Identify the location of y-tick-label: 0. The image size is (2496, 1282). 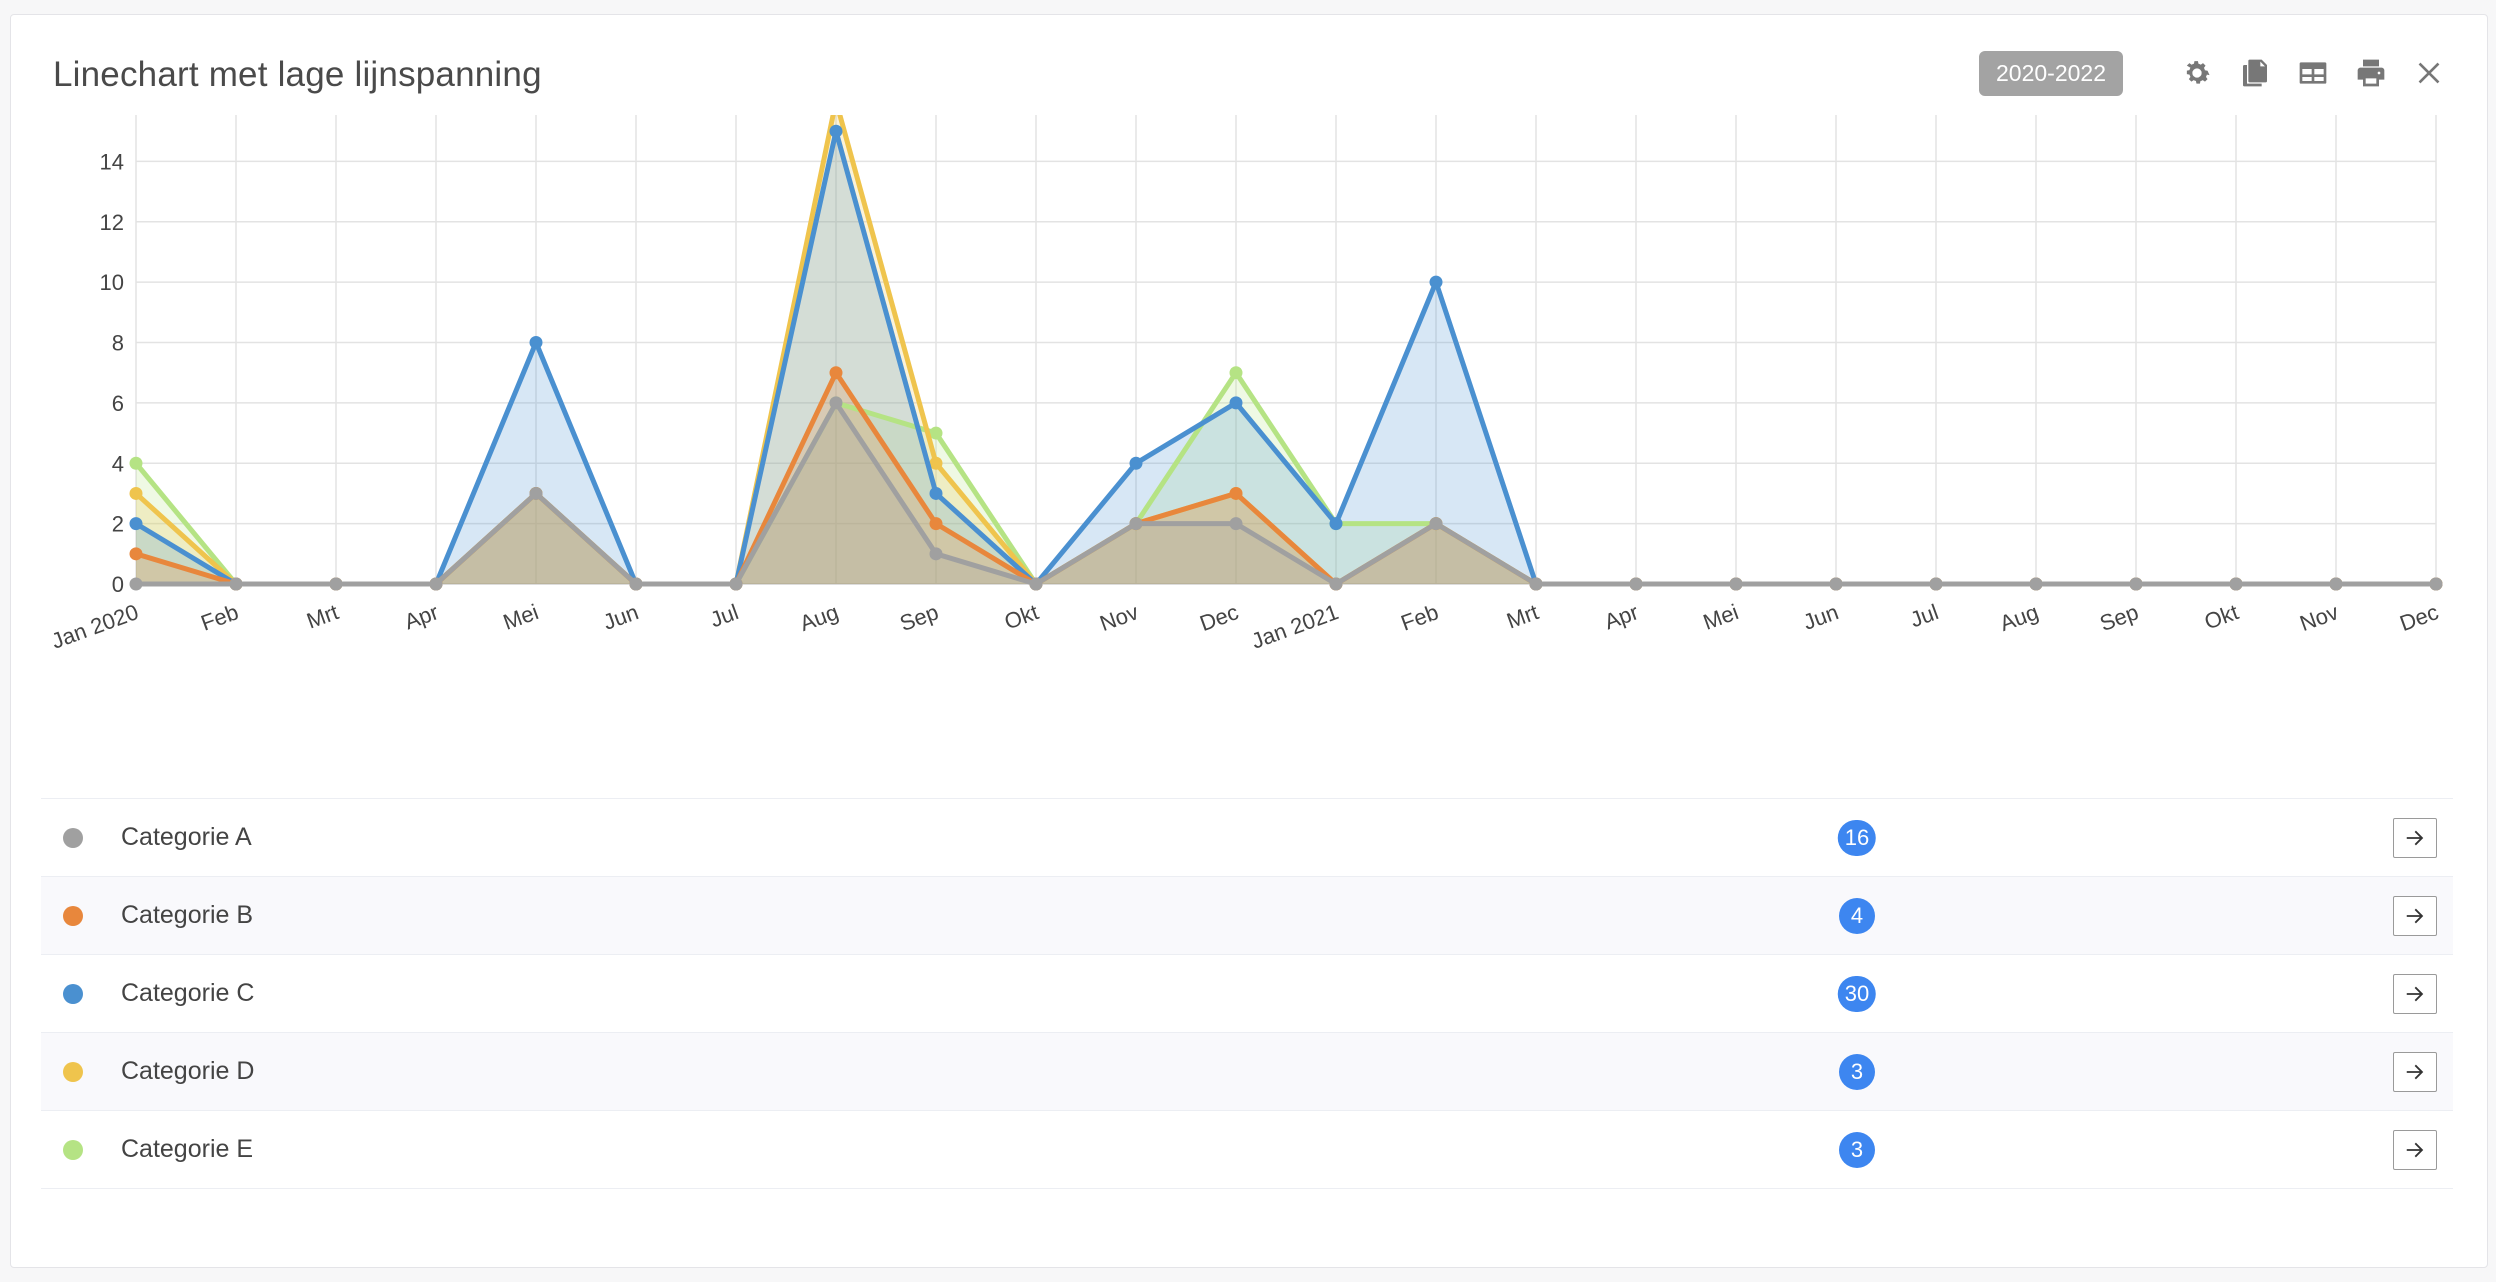
(118, 584).